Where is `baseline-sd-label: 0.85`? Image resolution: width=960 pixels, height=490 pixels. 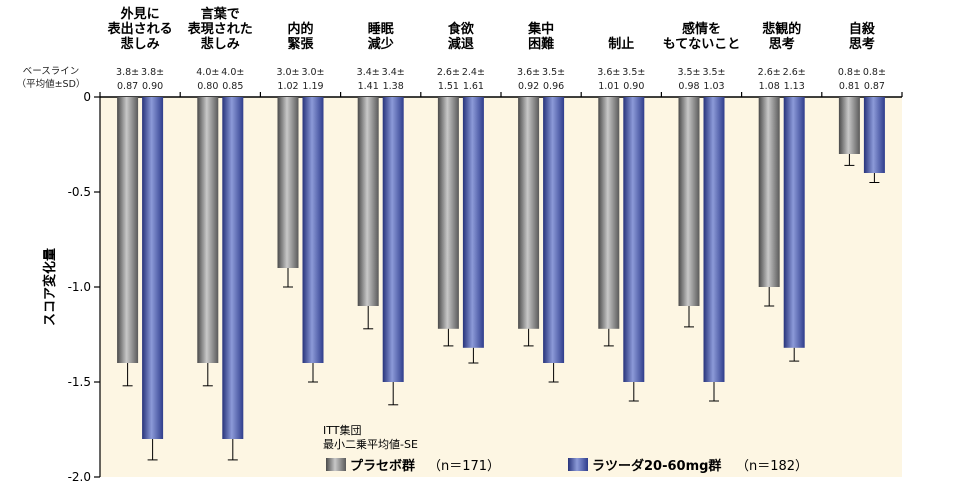 baseline-sd-label: 0.85 is located at coordinates (232, 86).